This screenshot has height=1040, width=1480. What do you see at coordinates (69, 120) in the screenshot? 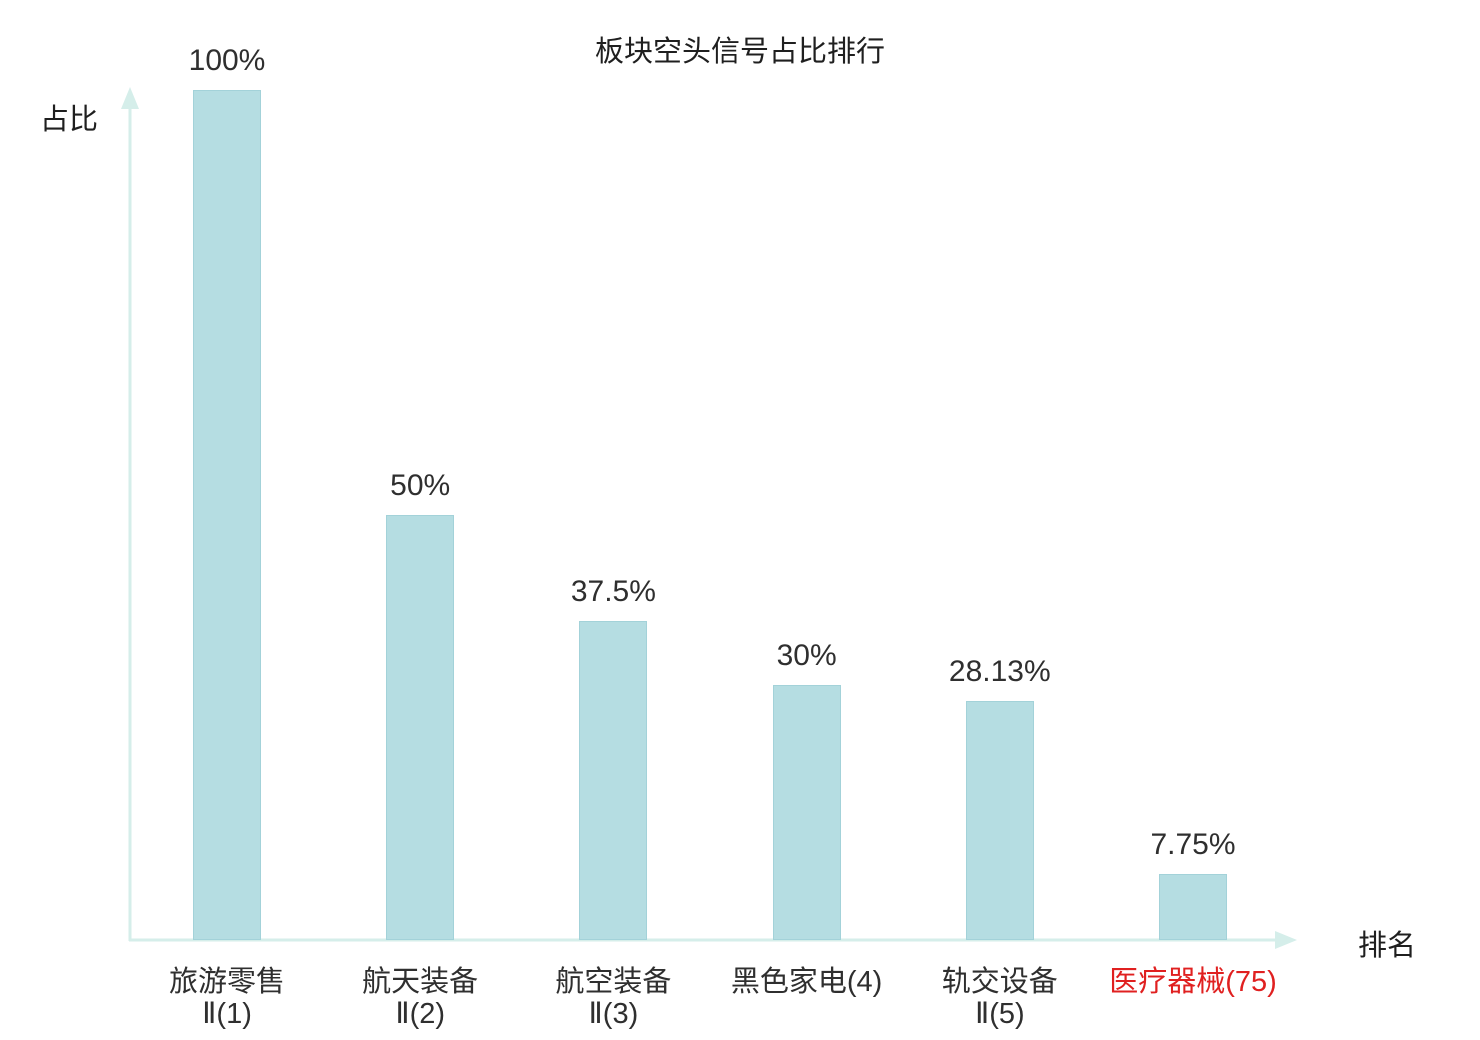
I see `y-axis-label: 占比` at bounding box center [69, 120].